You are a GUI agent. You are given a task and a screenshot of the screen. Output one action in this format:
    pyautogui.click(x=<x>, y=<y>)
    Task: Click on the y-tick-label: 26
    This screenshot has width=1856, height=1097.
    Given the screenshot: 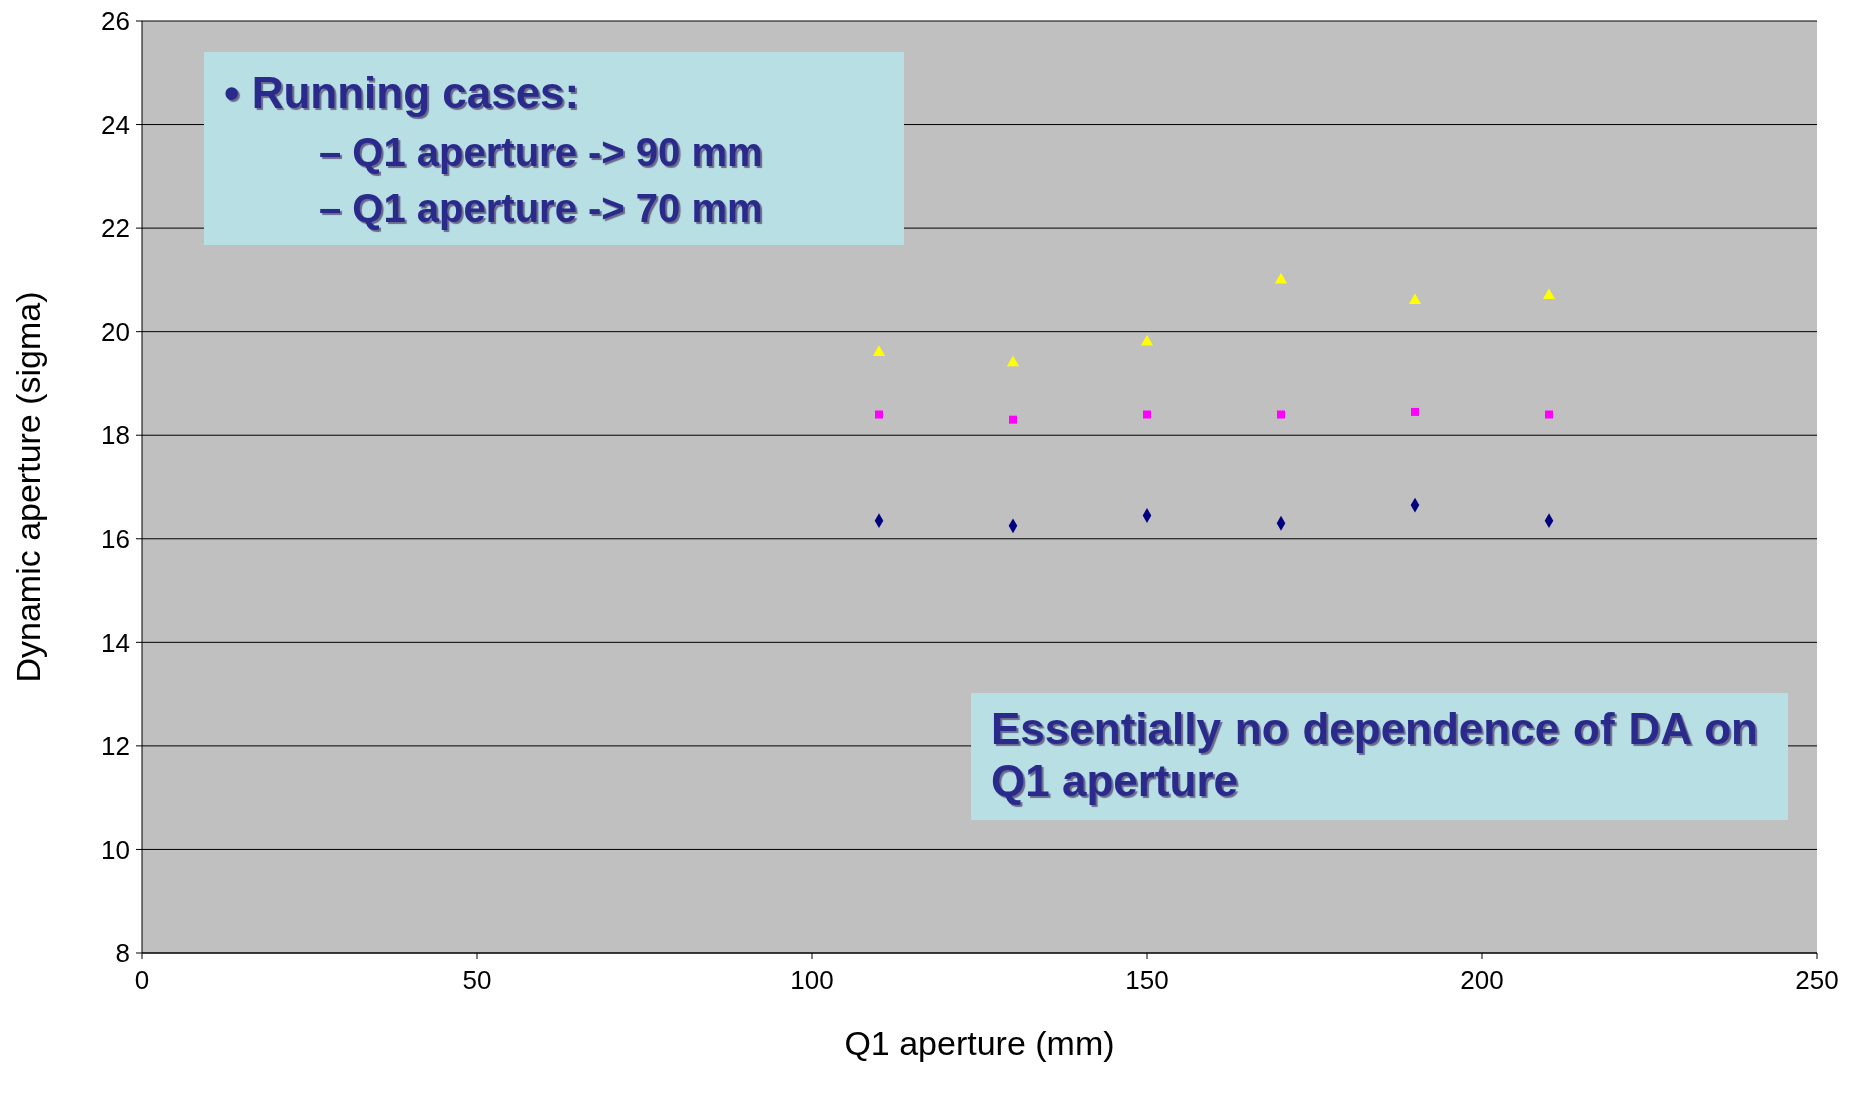 What is the action you would take?
    pyautogui.click(x=115, y=21)
    